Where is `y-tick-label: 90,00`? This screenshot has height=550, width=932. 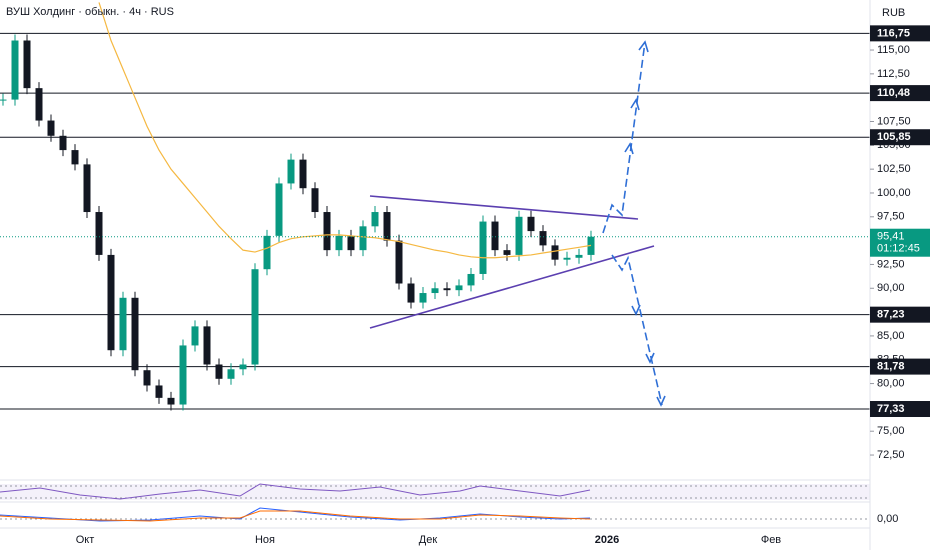
y-tick-label: 90,00 is located at coordinates (891, 288).